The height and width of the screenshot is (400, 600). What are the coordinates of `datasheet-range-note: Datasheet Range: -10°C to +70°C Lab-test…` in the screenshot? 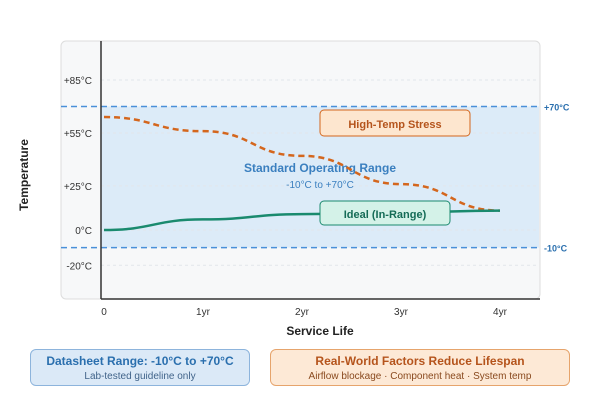 It's located at (140, 367).